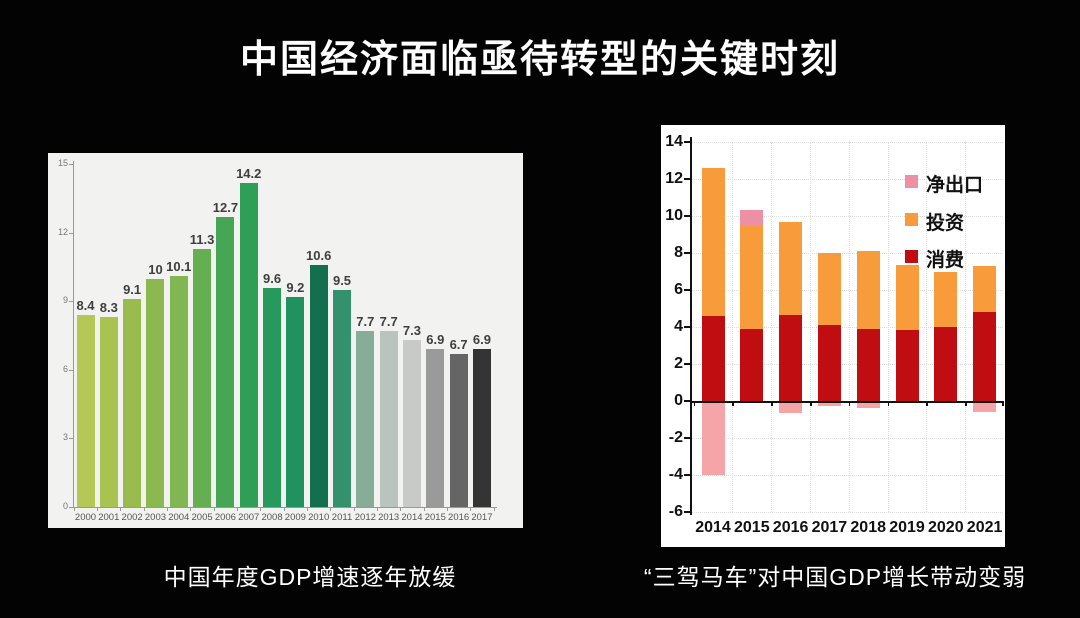  I want to click on y-tick-label: 9, so click(65, 300).